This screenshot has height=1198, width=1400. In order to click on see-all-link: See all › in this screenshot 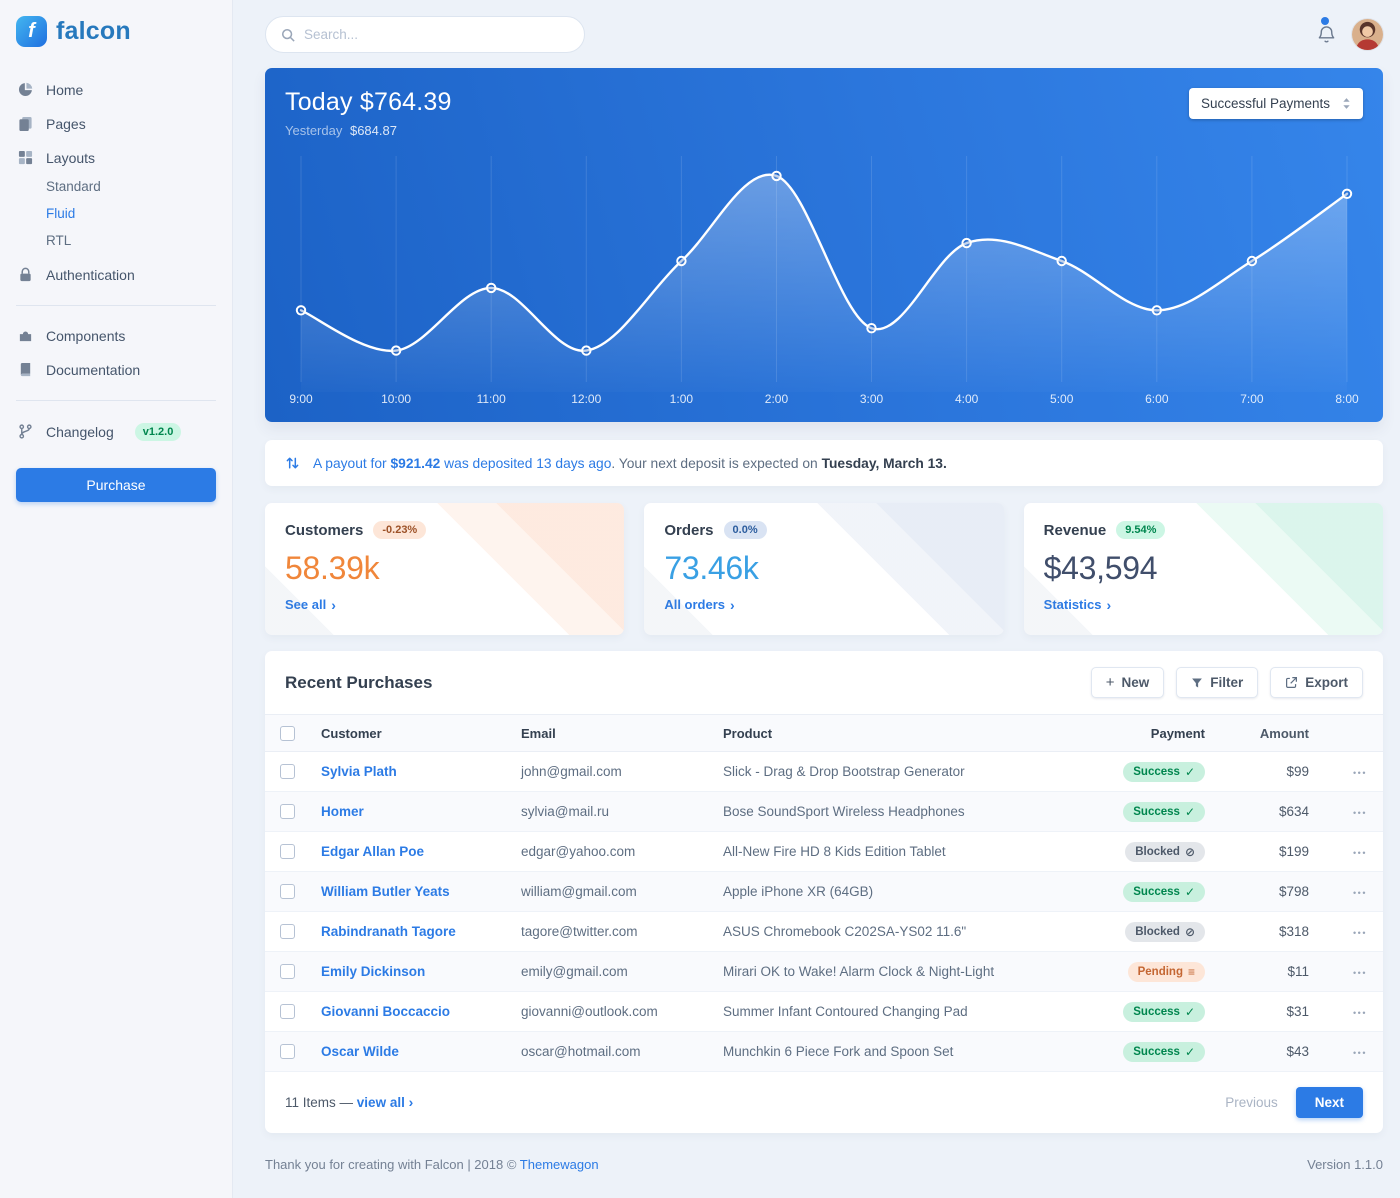, I will do `click(310, 604)`.